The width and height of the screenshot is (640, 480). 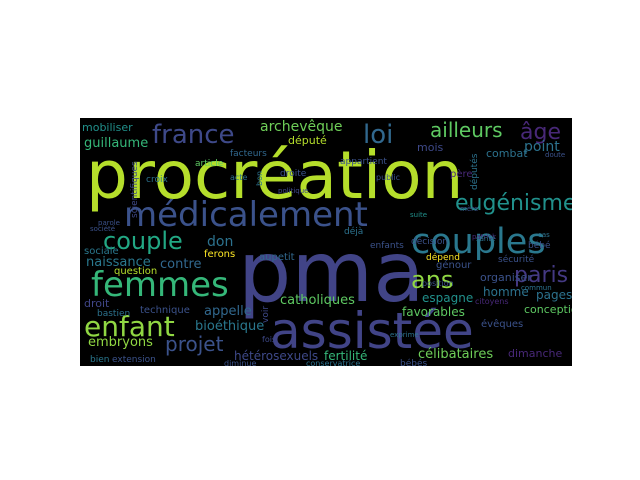 I want to click on word-aupetit: aupetit, so click(x=277, y=257).